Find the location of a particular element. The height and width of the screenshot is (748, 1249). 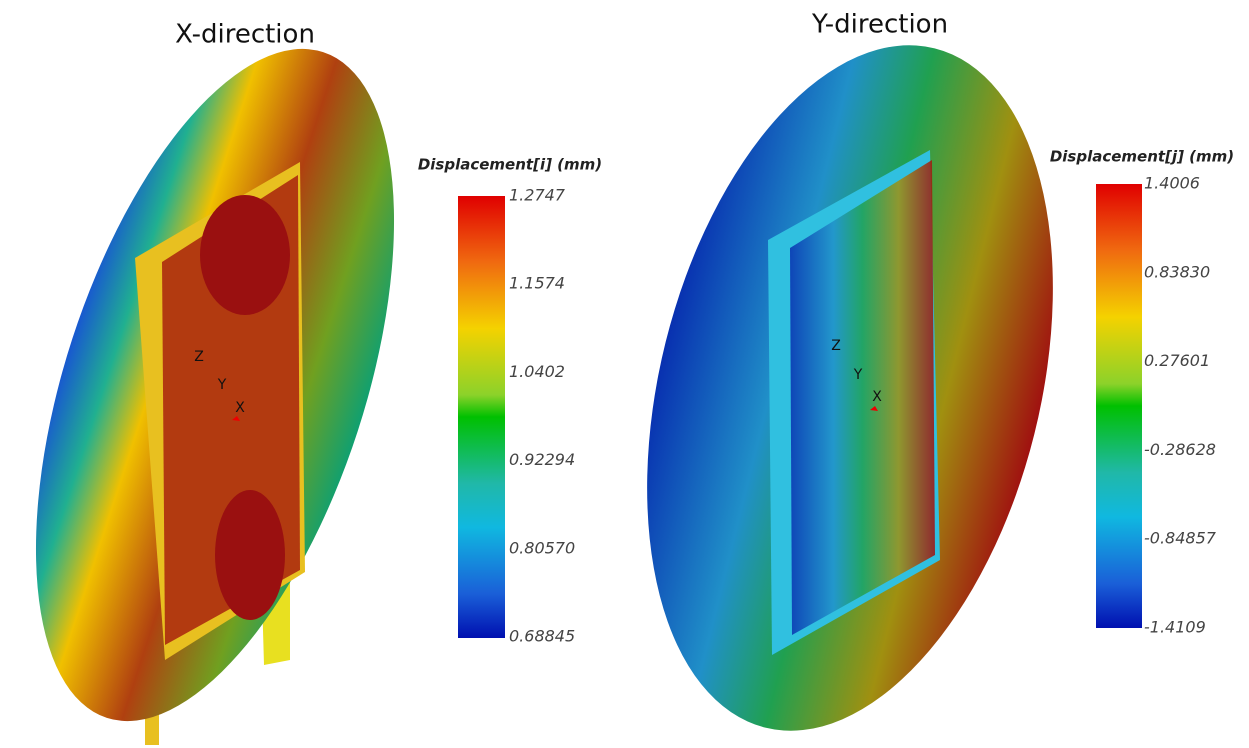

legend-title: Displacement[i] (mm) is located at coordinates (510, 165).